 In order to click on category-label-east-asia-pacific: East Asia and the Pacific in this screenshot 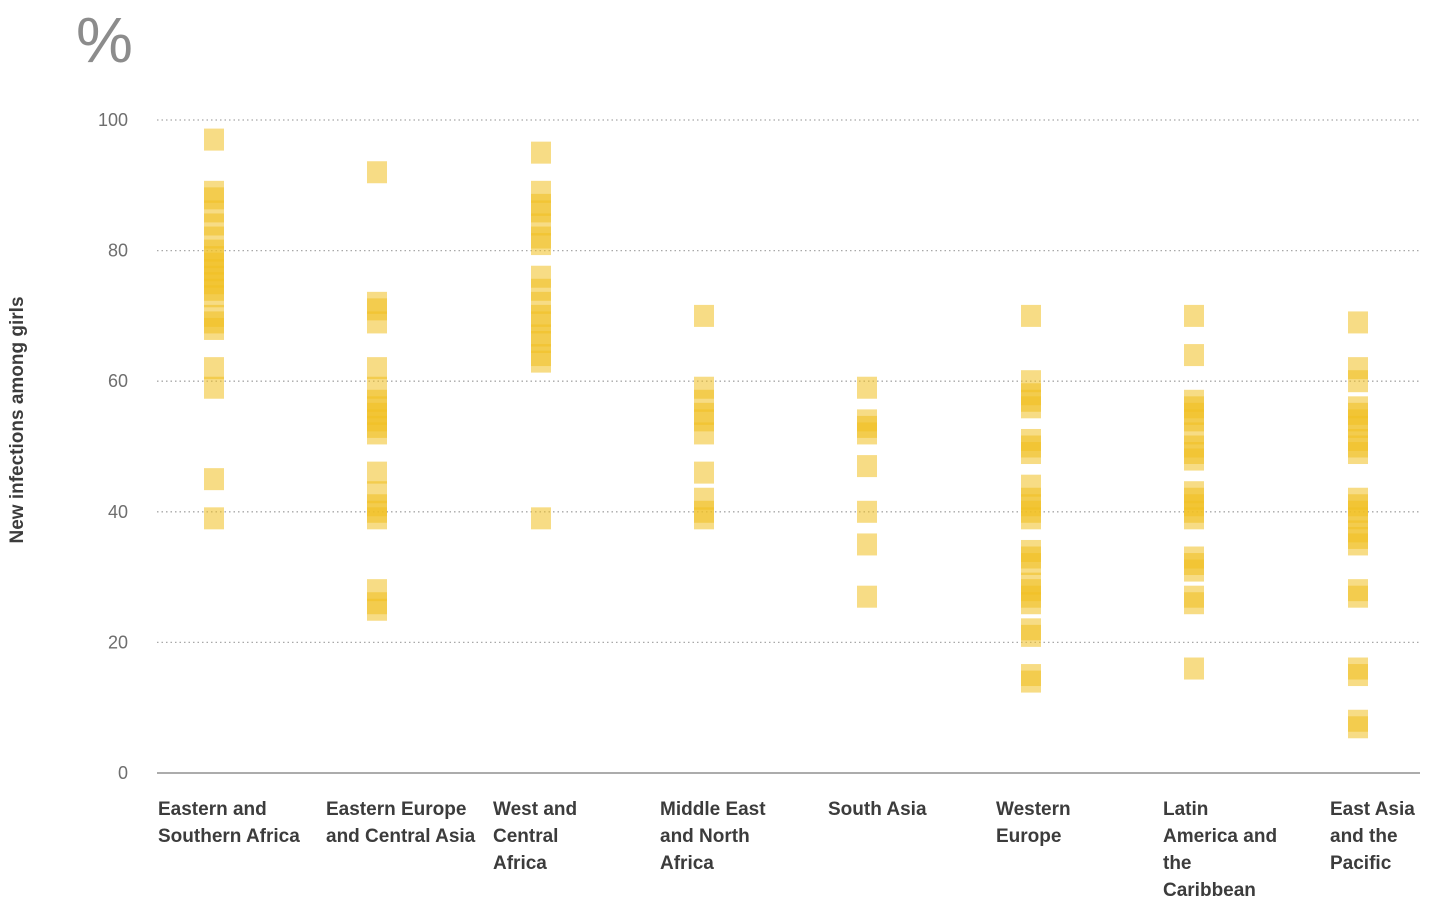, I will do `click(1372, 836)`.